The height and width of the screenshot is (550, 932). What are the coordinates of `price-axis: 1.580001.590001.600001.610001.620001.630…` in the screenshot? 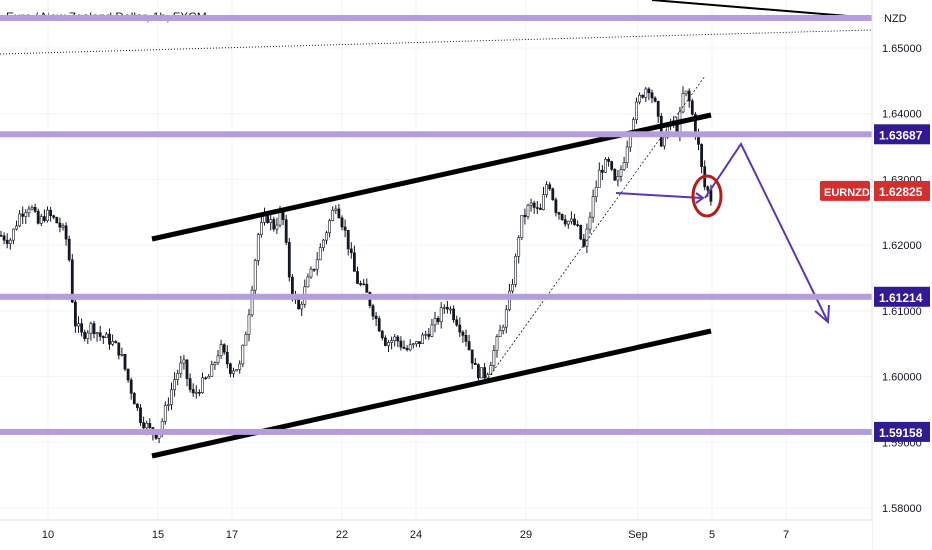 It's located at (875, 275).